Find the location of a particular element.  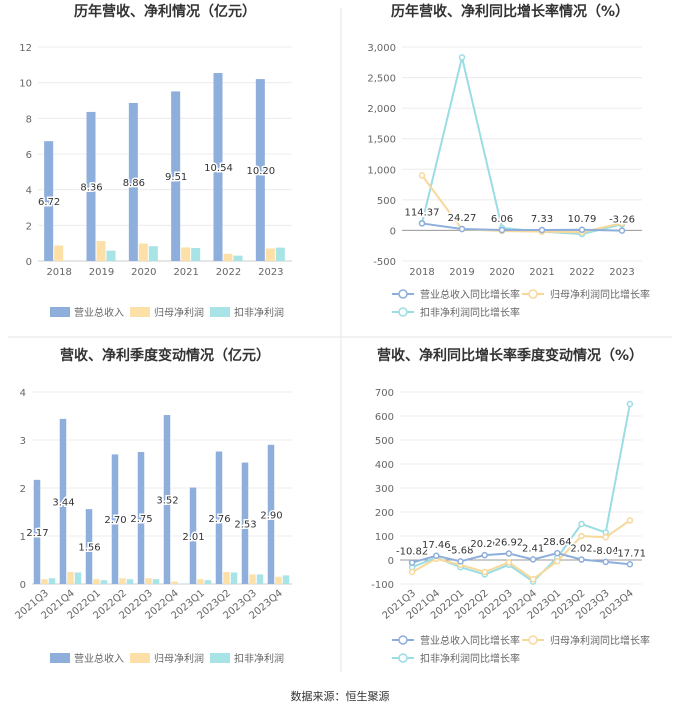

chart-title: 历年营收、净利情况（亿元） is located at coordinates (165, 11).